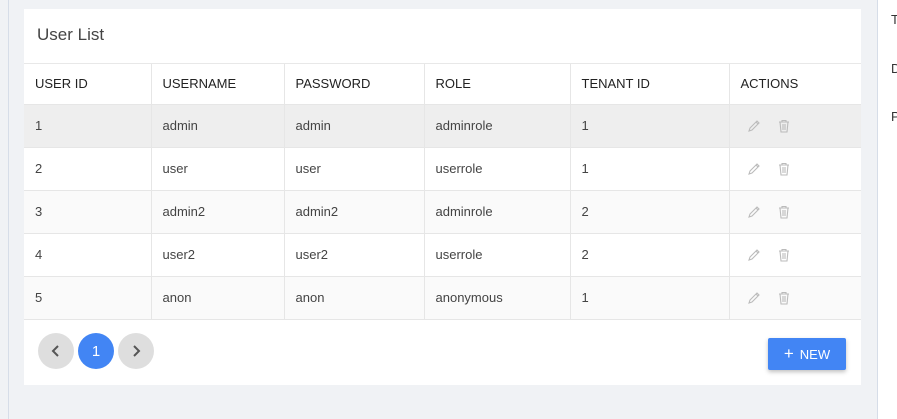 This screenshot has width=897, height=419. Describe the element at coordinates (442, 36) in the screenshot. I see `card-title: User List` at that location.